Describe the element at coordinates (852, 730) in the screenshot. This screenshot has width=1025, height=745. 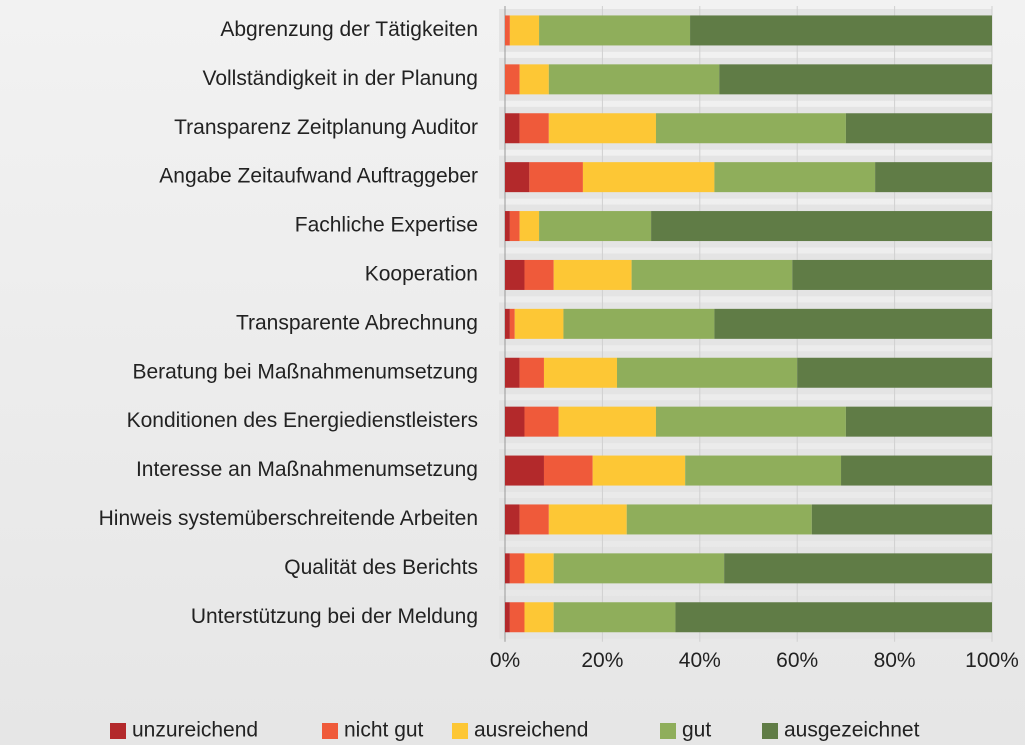
I see `legend-label: ausgezeichnet` at that location.